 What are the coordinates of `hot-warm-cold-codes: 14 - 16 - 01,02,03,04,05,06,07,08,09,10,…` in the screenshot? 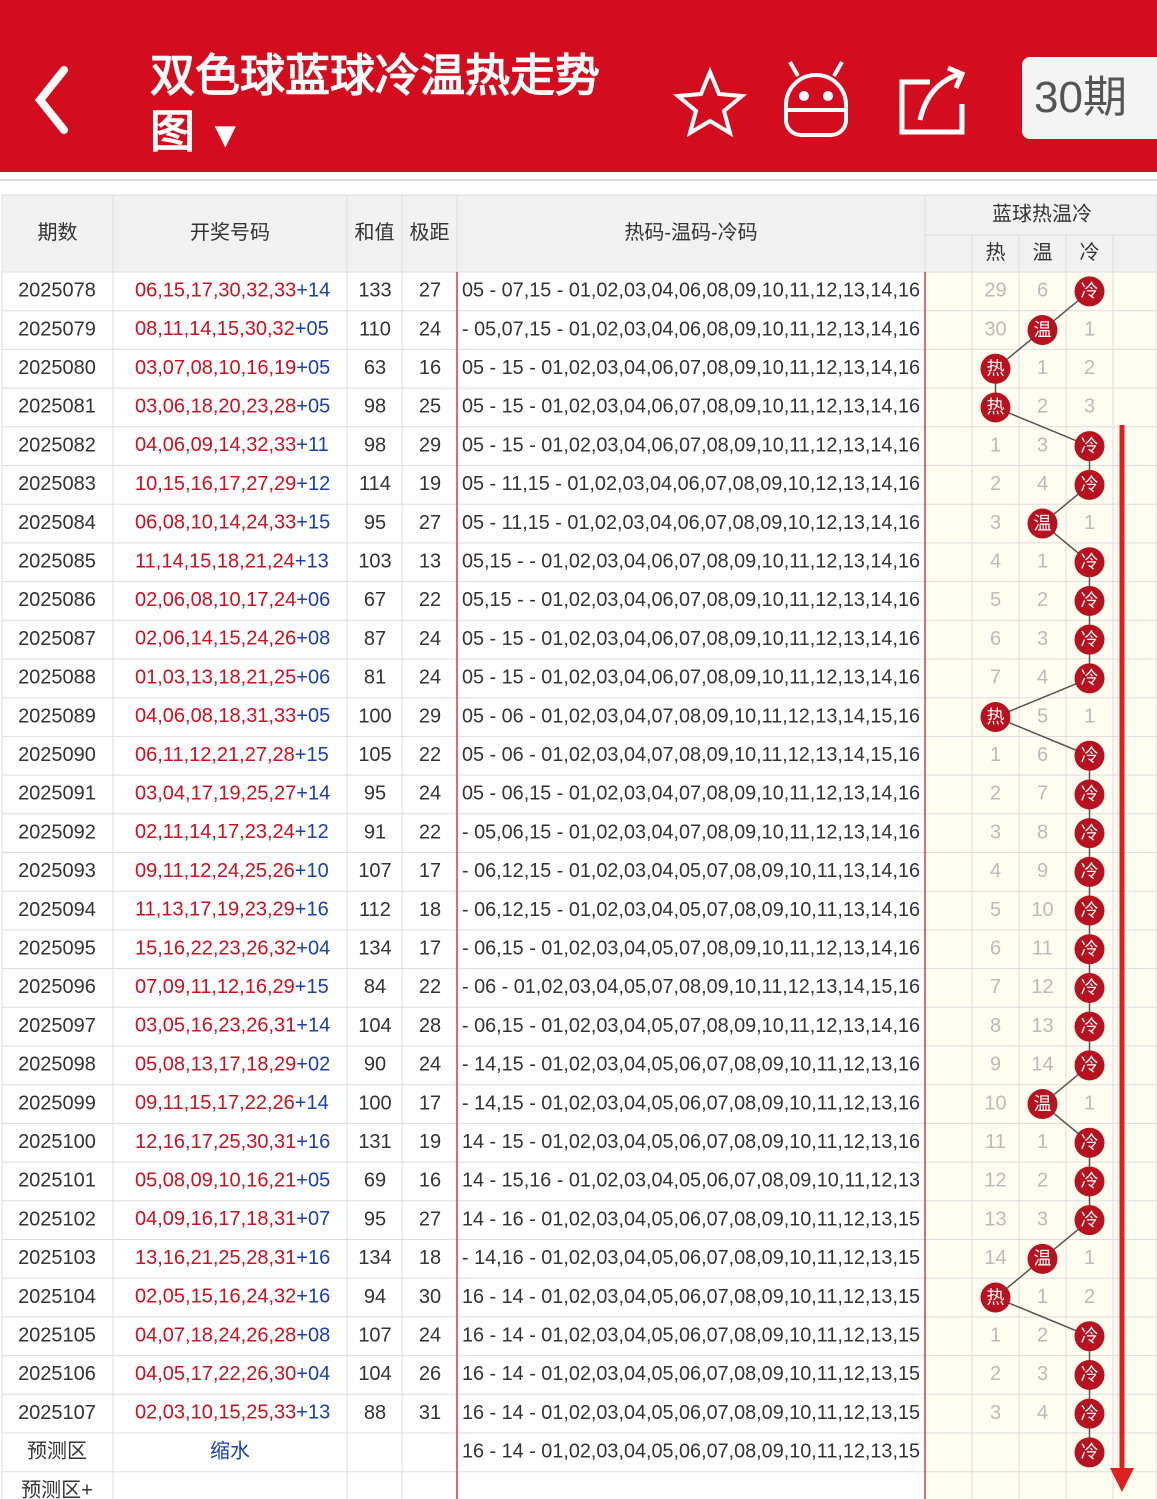 It's located at (691, 1219).